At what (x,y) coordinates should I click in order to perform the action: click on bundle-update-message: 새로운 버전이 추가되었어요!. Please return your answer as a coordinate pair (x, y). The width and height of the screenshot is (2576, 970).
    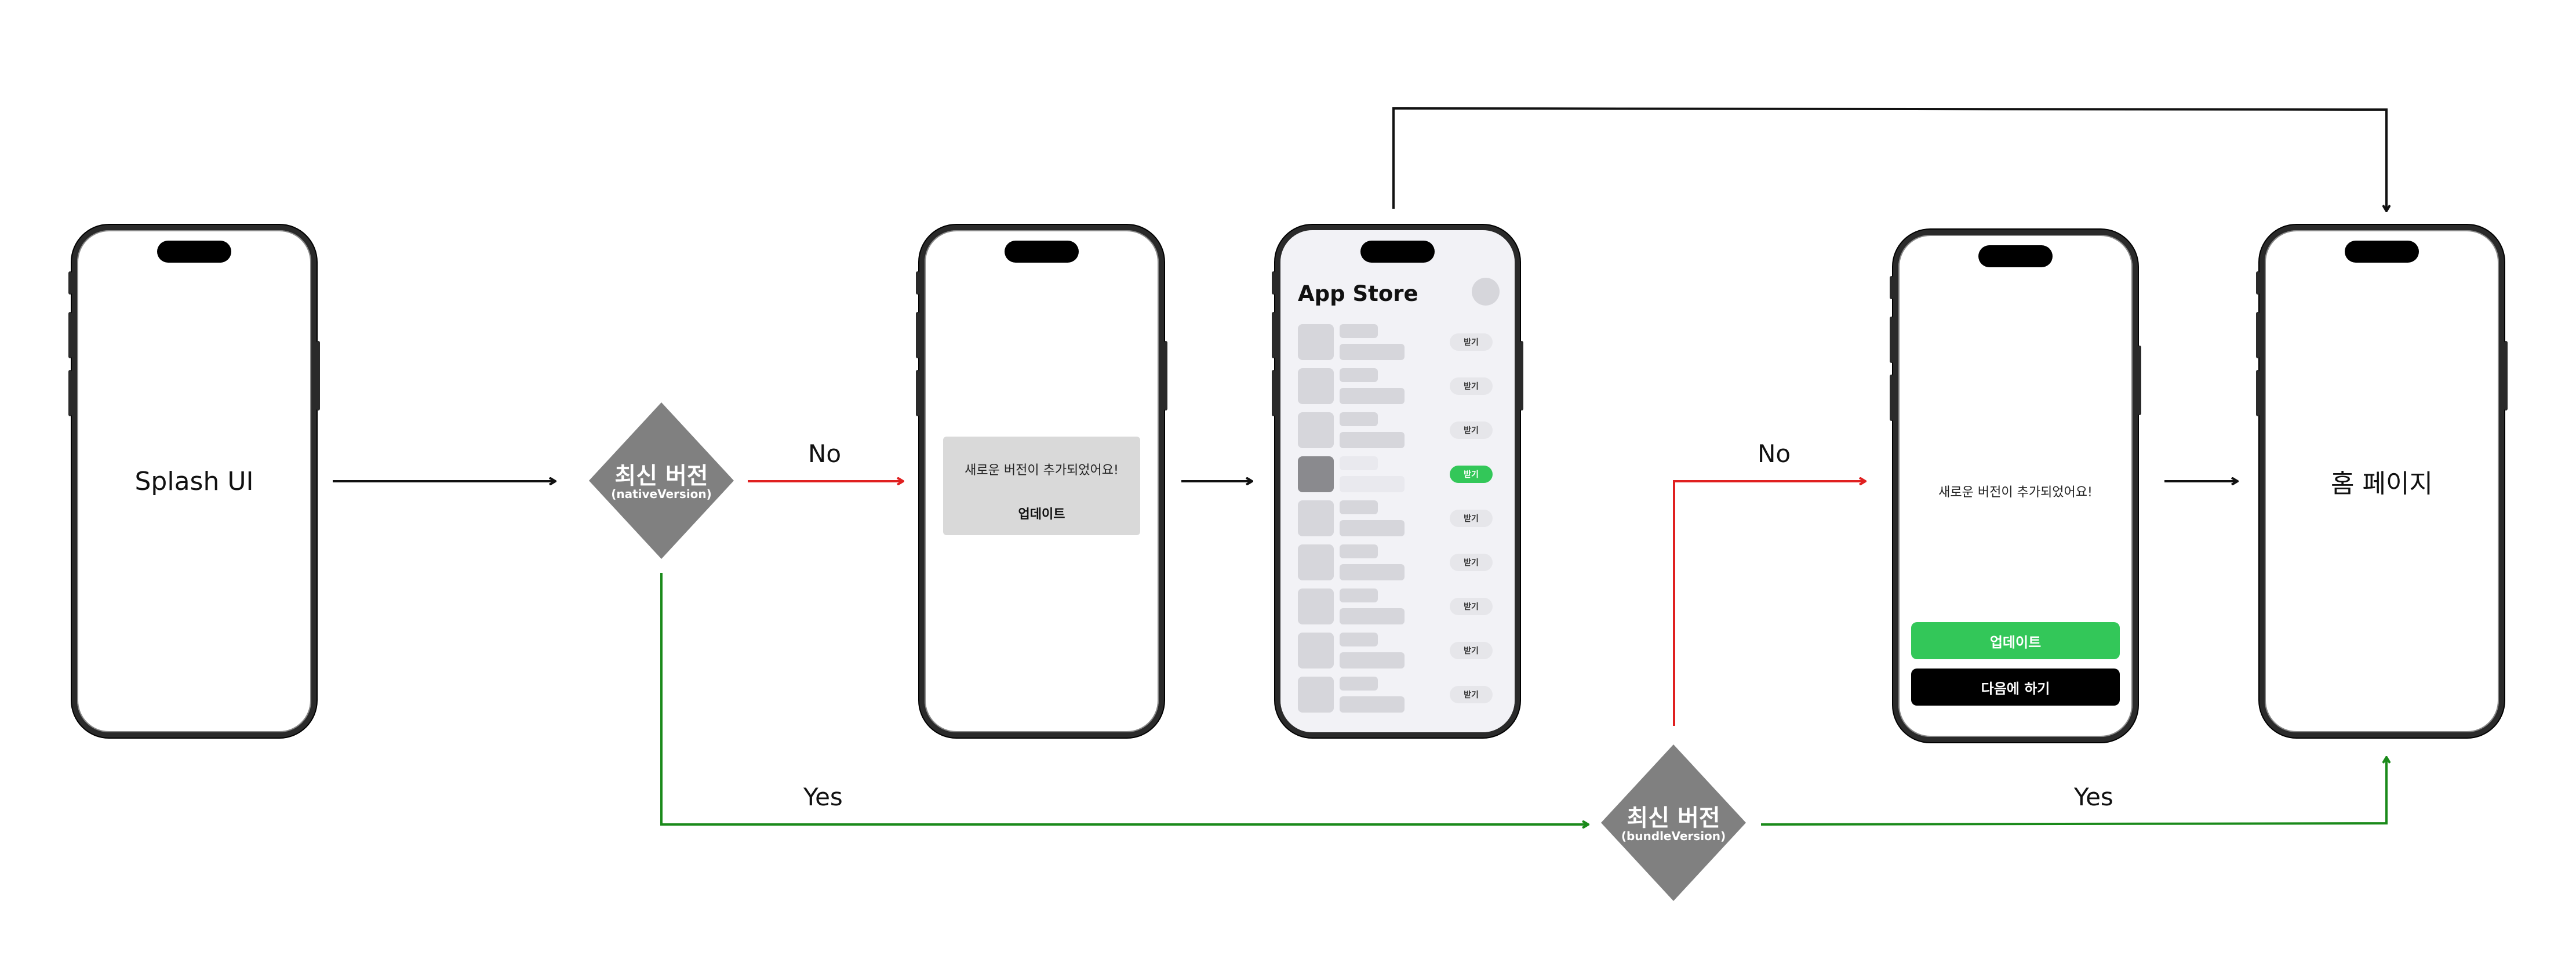
    Looking at the image, I should click on (2016, 492).